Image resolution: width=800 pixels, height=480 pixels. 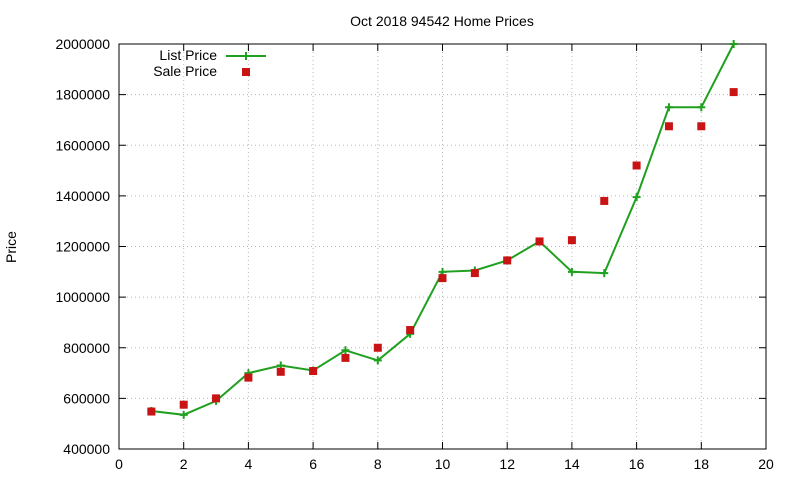 What do you see at coordinates (766, 464) in the screenshot?
I see `x-tick-label: 20` at bounding box center [766, 464].